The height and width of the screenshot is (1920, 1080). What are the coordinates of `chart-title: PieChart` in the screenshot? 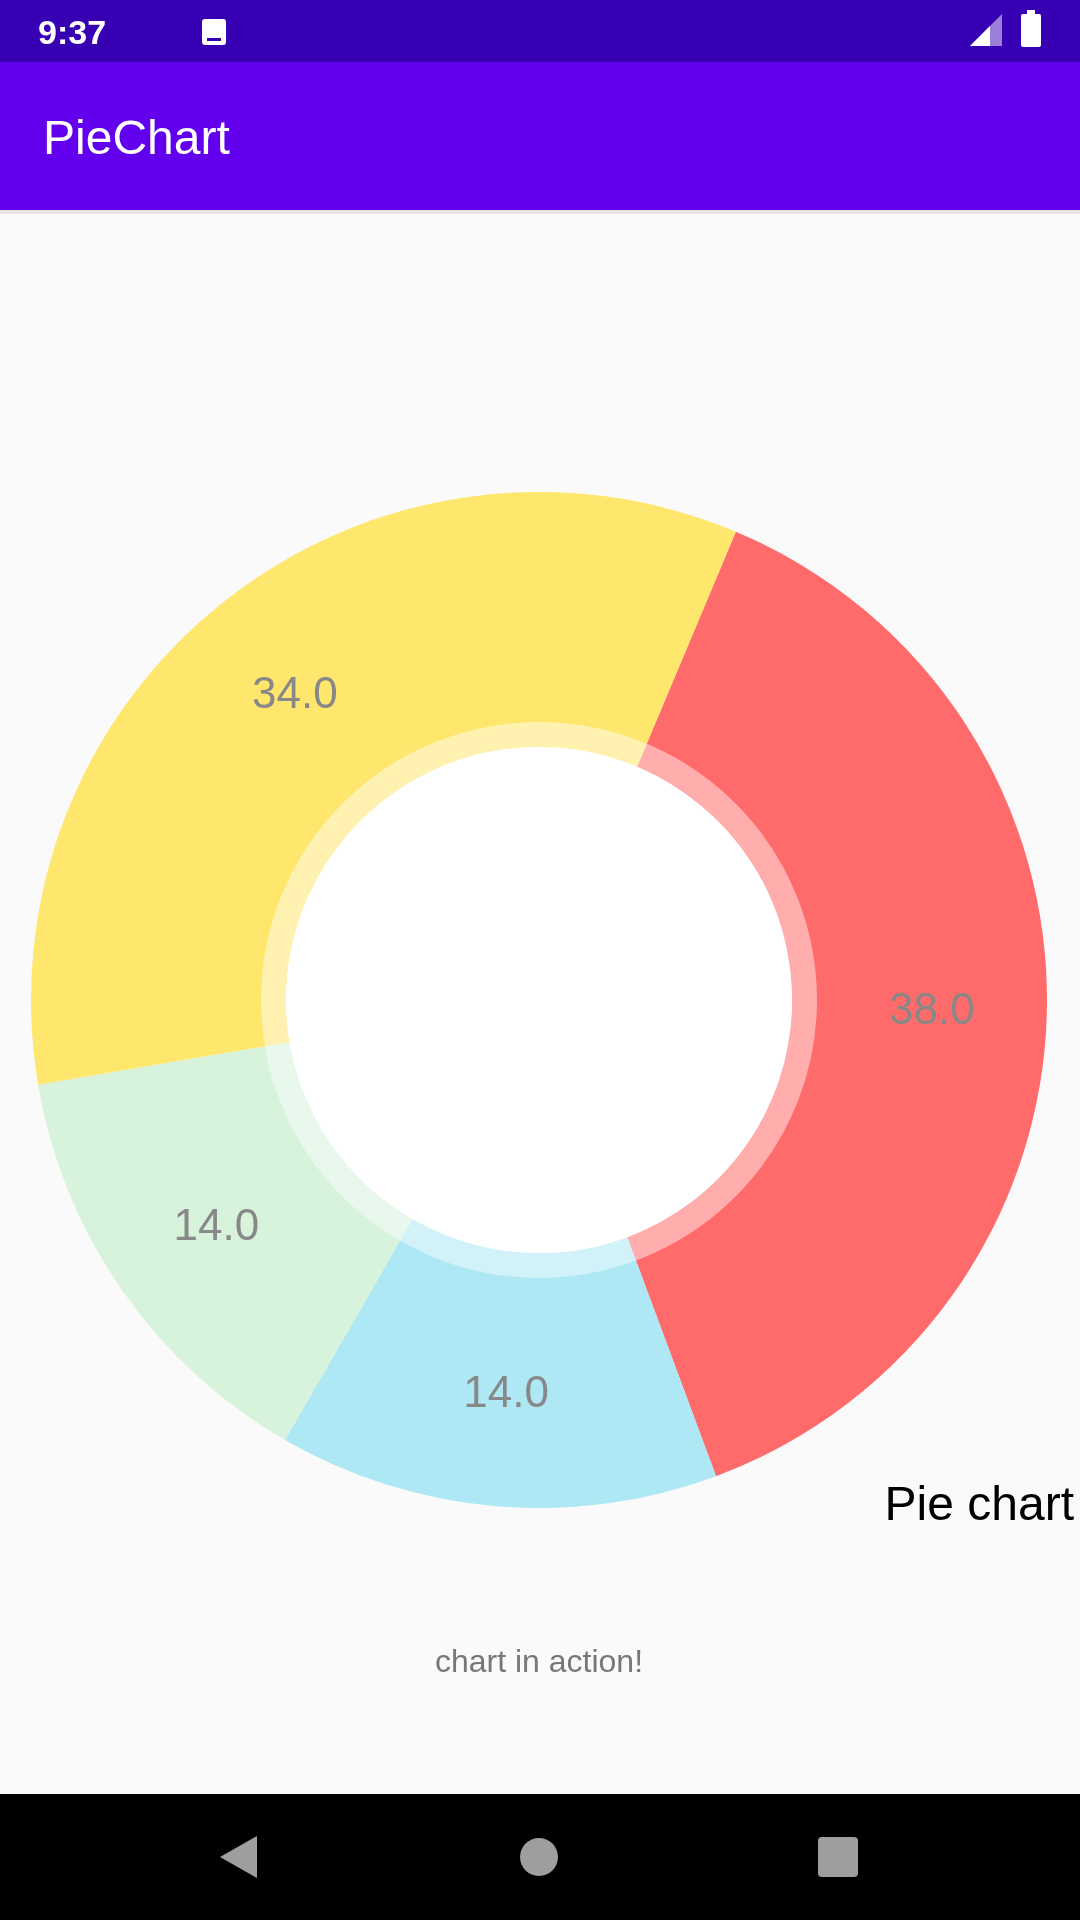 It's located at (136, 137).